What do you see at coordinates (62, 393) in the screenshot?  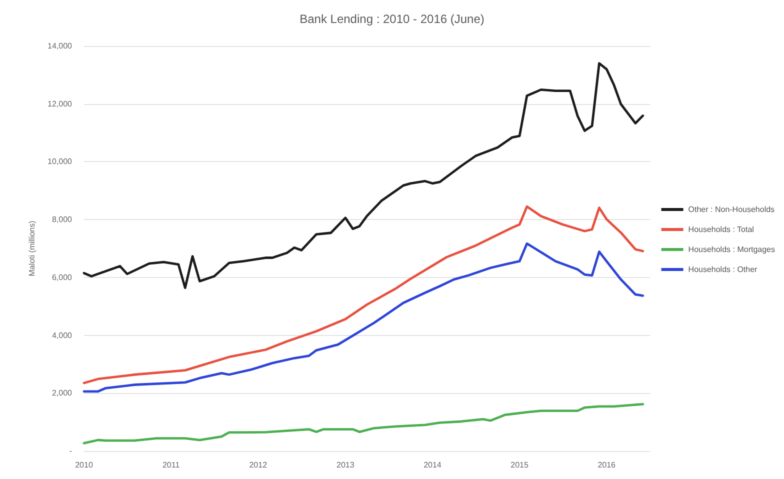 I see `y-tick-label: 2,000` at bounding box center [62, 393].